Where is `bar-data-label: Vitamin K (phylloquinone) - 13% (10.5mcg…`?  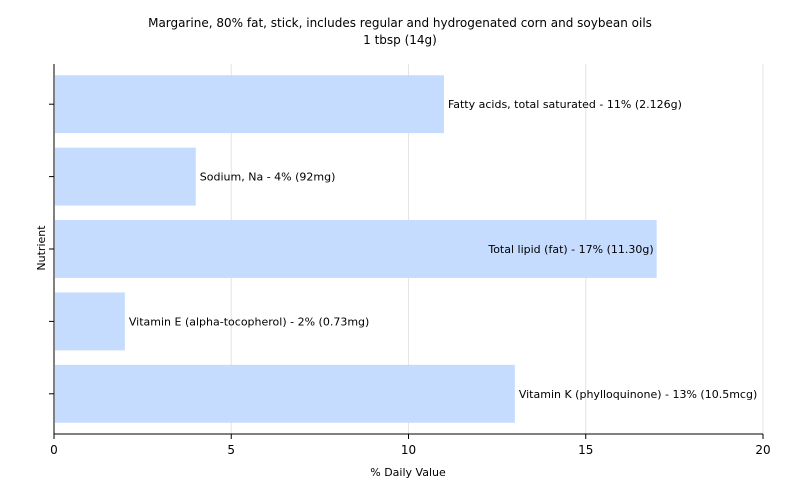 bar-data-label: Vitamin K (phylloquinone) - 13% (10.5mcg… is located at coordinates (638, 394).